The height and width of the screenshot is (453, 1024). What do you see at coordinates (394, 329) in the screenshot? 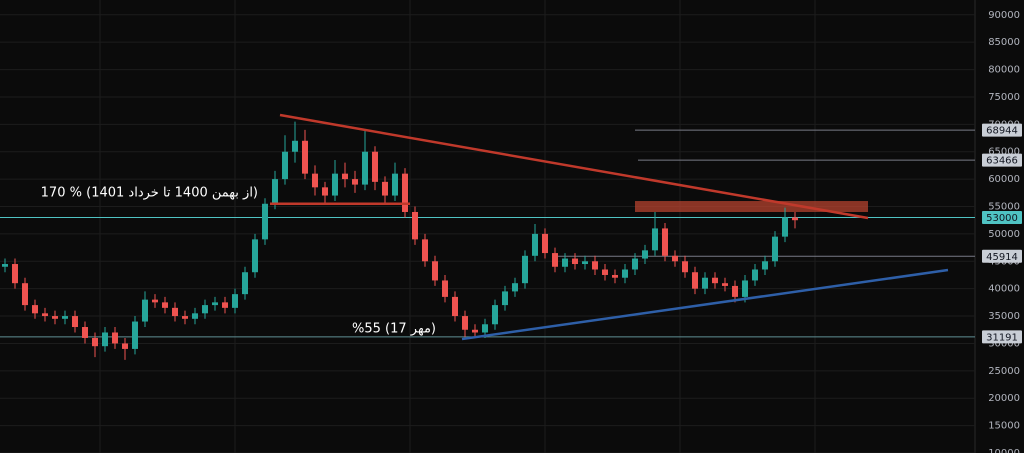
I see `annotation: (مهر 17) 55%` at bounding box center [394, 329].